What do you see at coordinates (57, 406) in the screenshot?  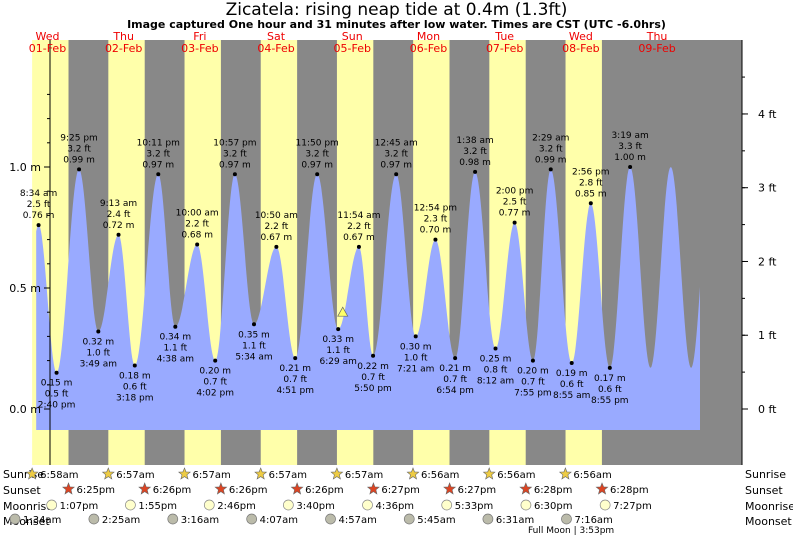 I see `extreme-time: 2:40 pm` at bounding box center [57, 406].